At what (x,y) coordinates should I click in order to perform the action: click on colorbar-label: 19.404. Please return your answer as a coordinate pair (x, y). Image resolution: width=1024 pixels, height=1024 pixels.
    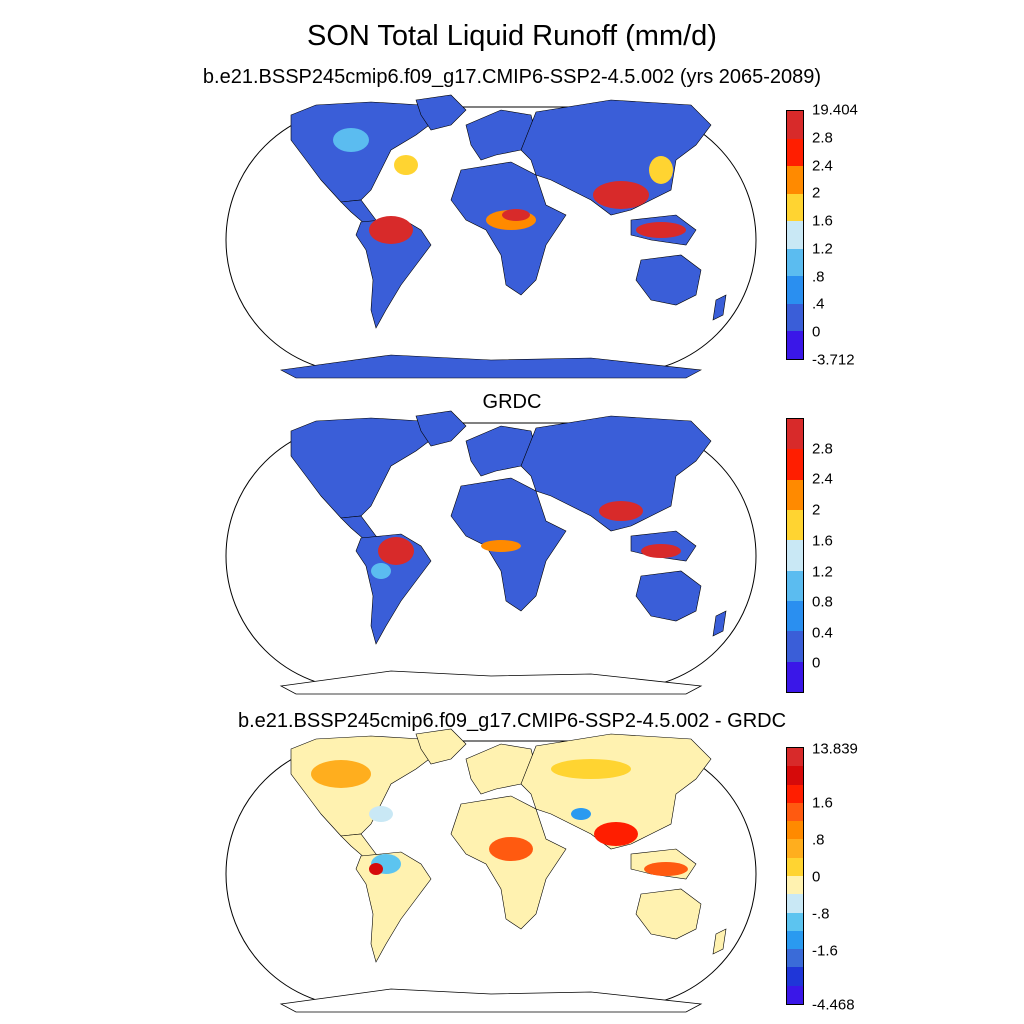
    Looking at the image, I should click on (835, 110).